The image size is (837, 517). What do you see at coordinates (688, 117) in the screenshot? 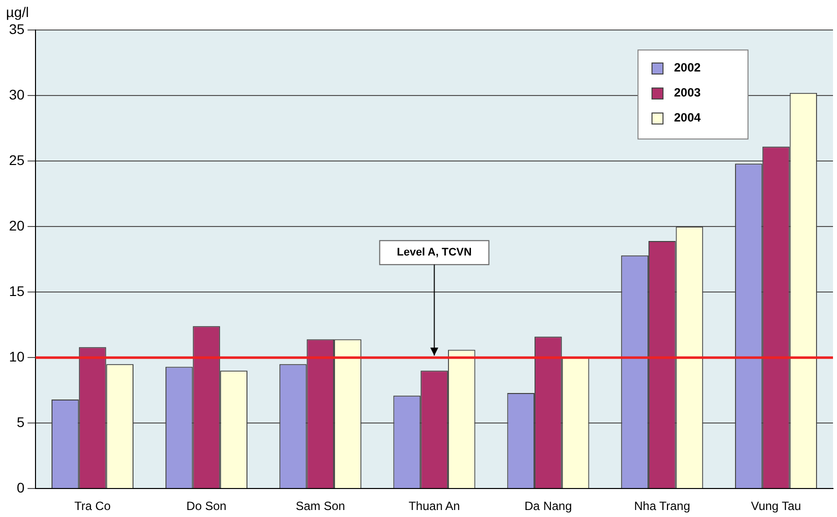
I see `legend-label: 2004` at bounding box center [688, 117].